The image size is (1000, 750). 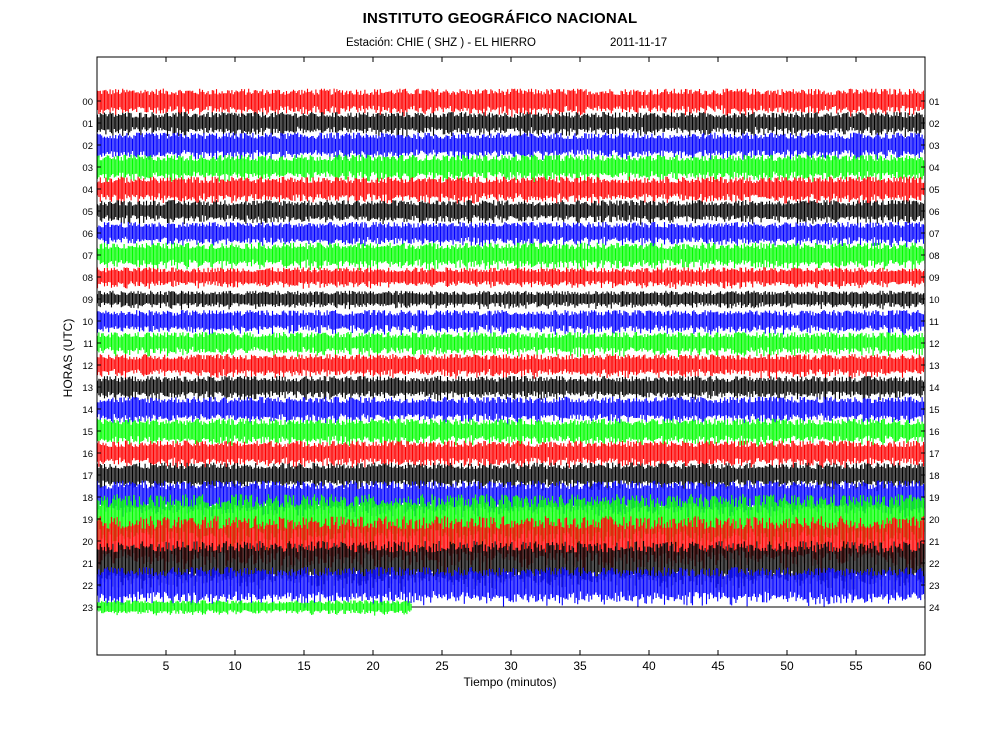 What do you see at coordinates (87, 586) in the screenshot?
I see `hour-label-left: 22` at bounding box center [87, 586].